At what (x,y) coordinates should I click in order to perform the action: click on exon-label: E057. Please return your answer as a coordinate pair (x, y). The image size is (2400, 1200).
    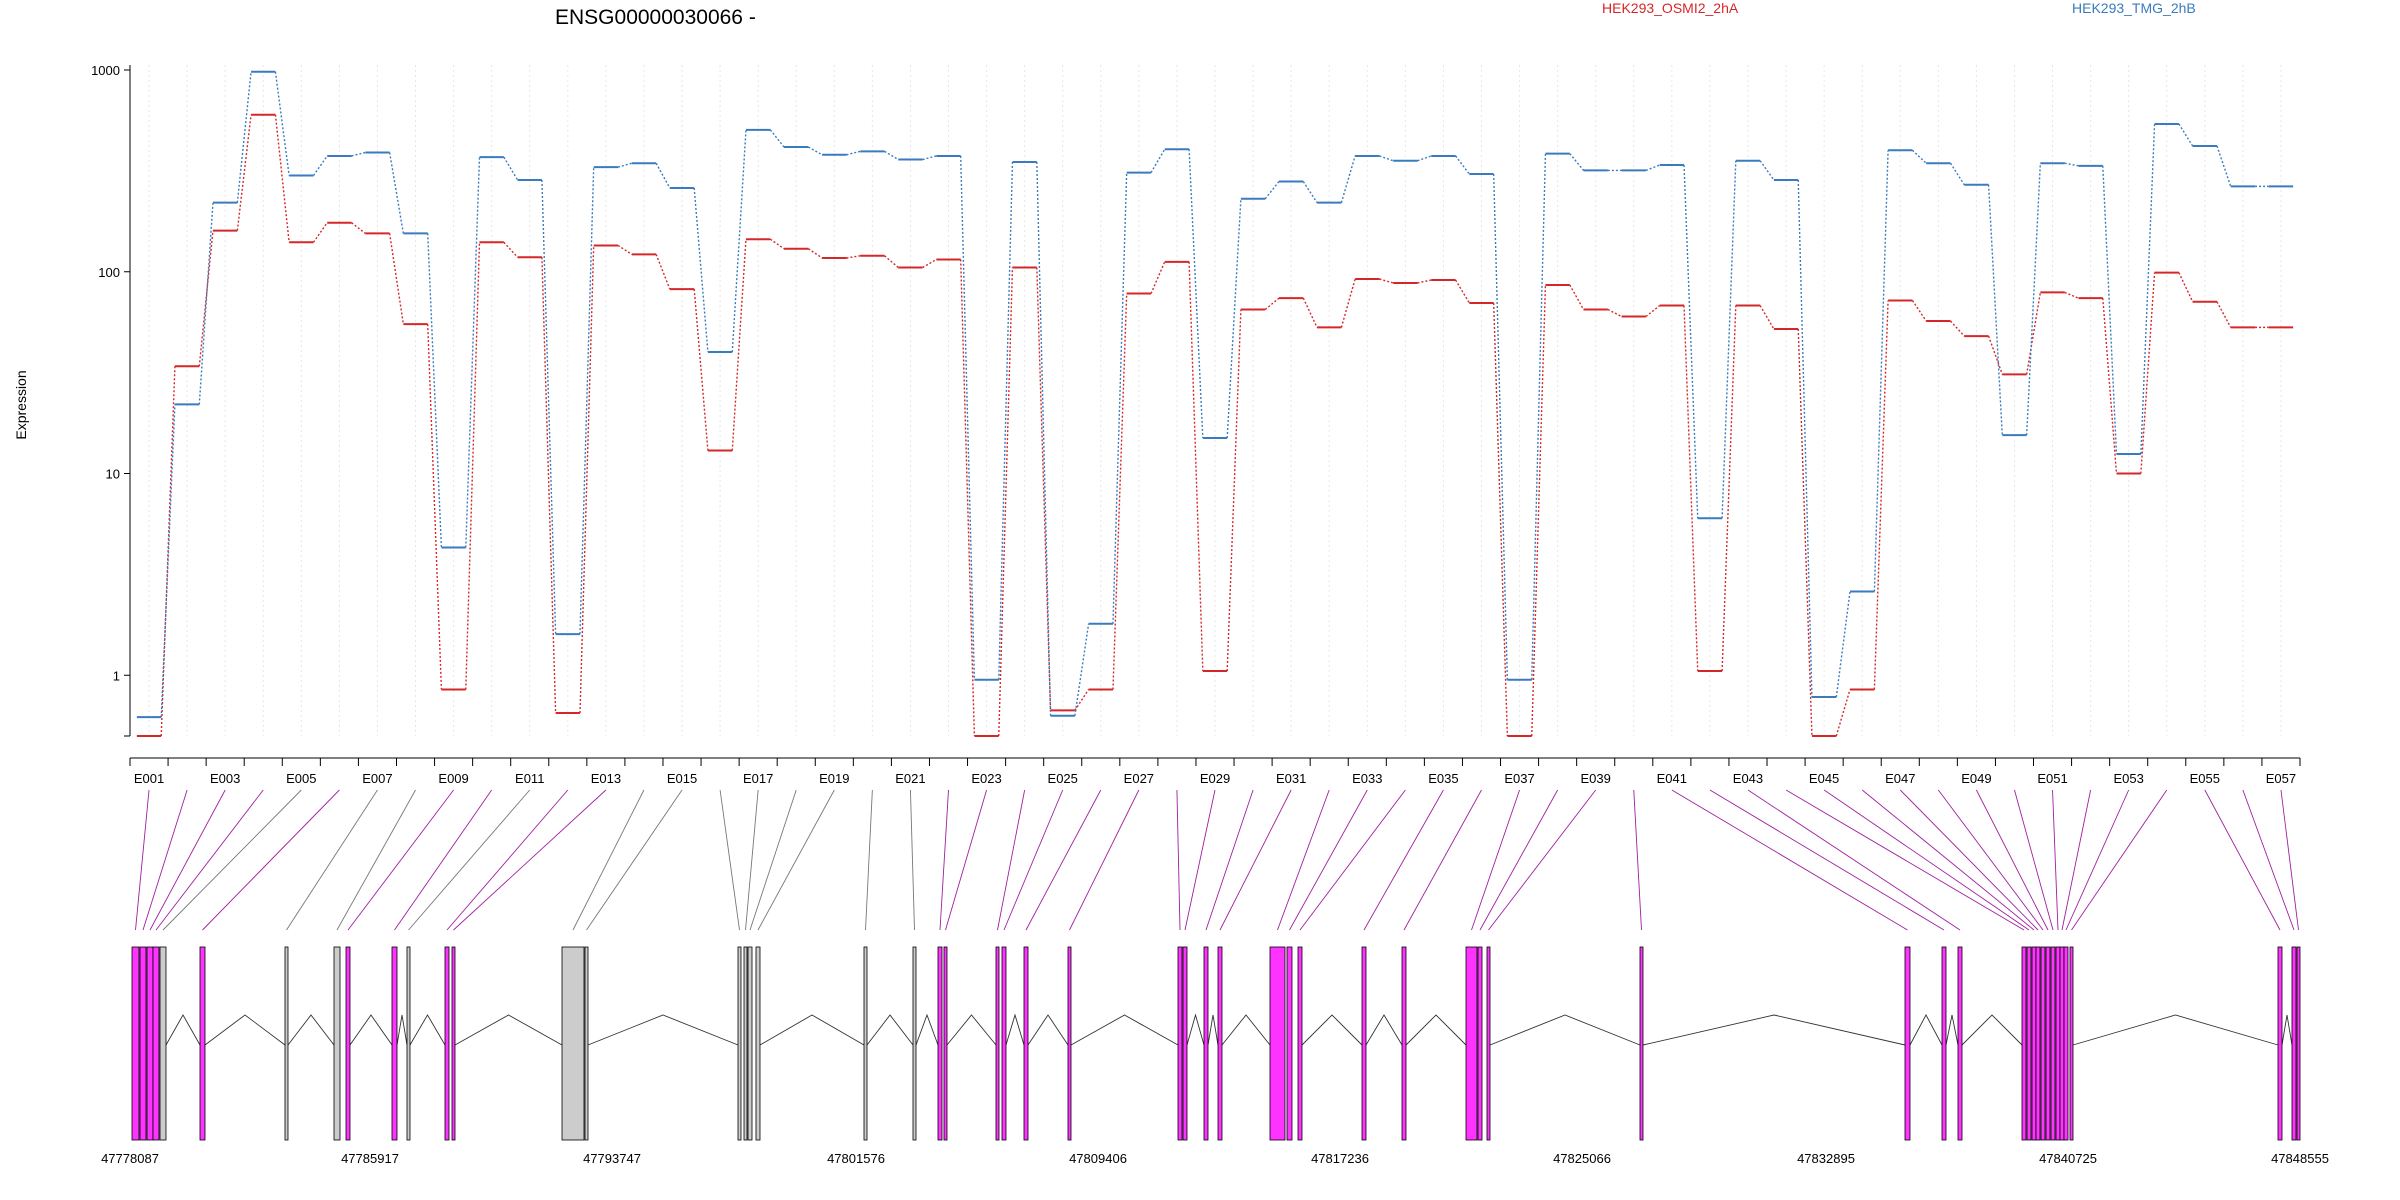
    Looking at the image, I should click on (2281, 778).